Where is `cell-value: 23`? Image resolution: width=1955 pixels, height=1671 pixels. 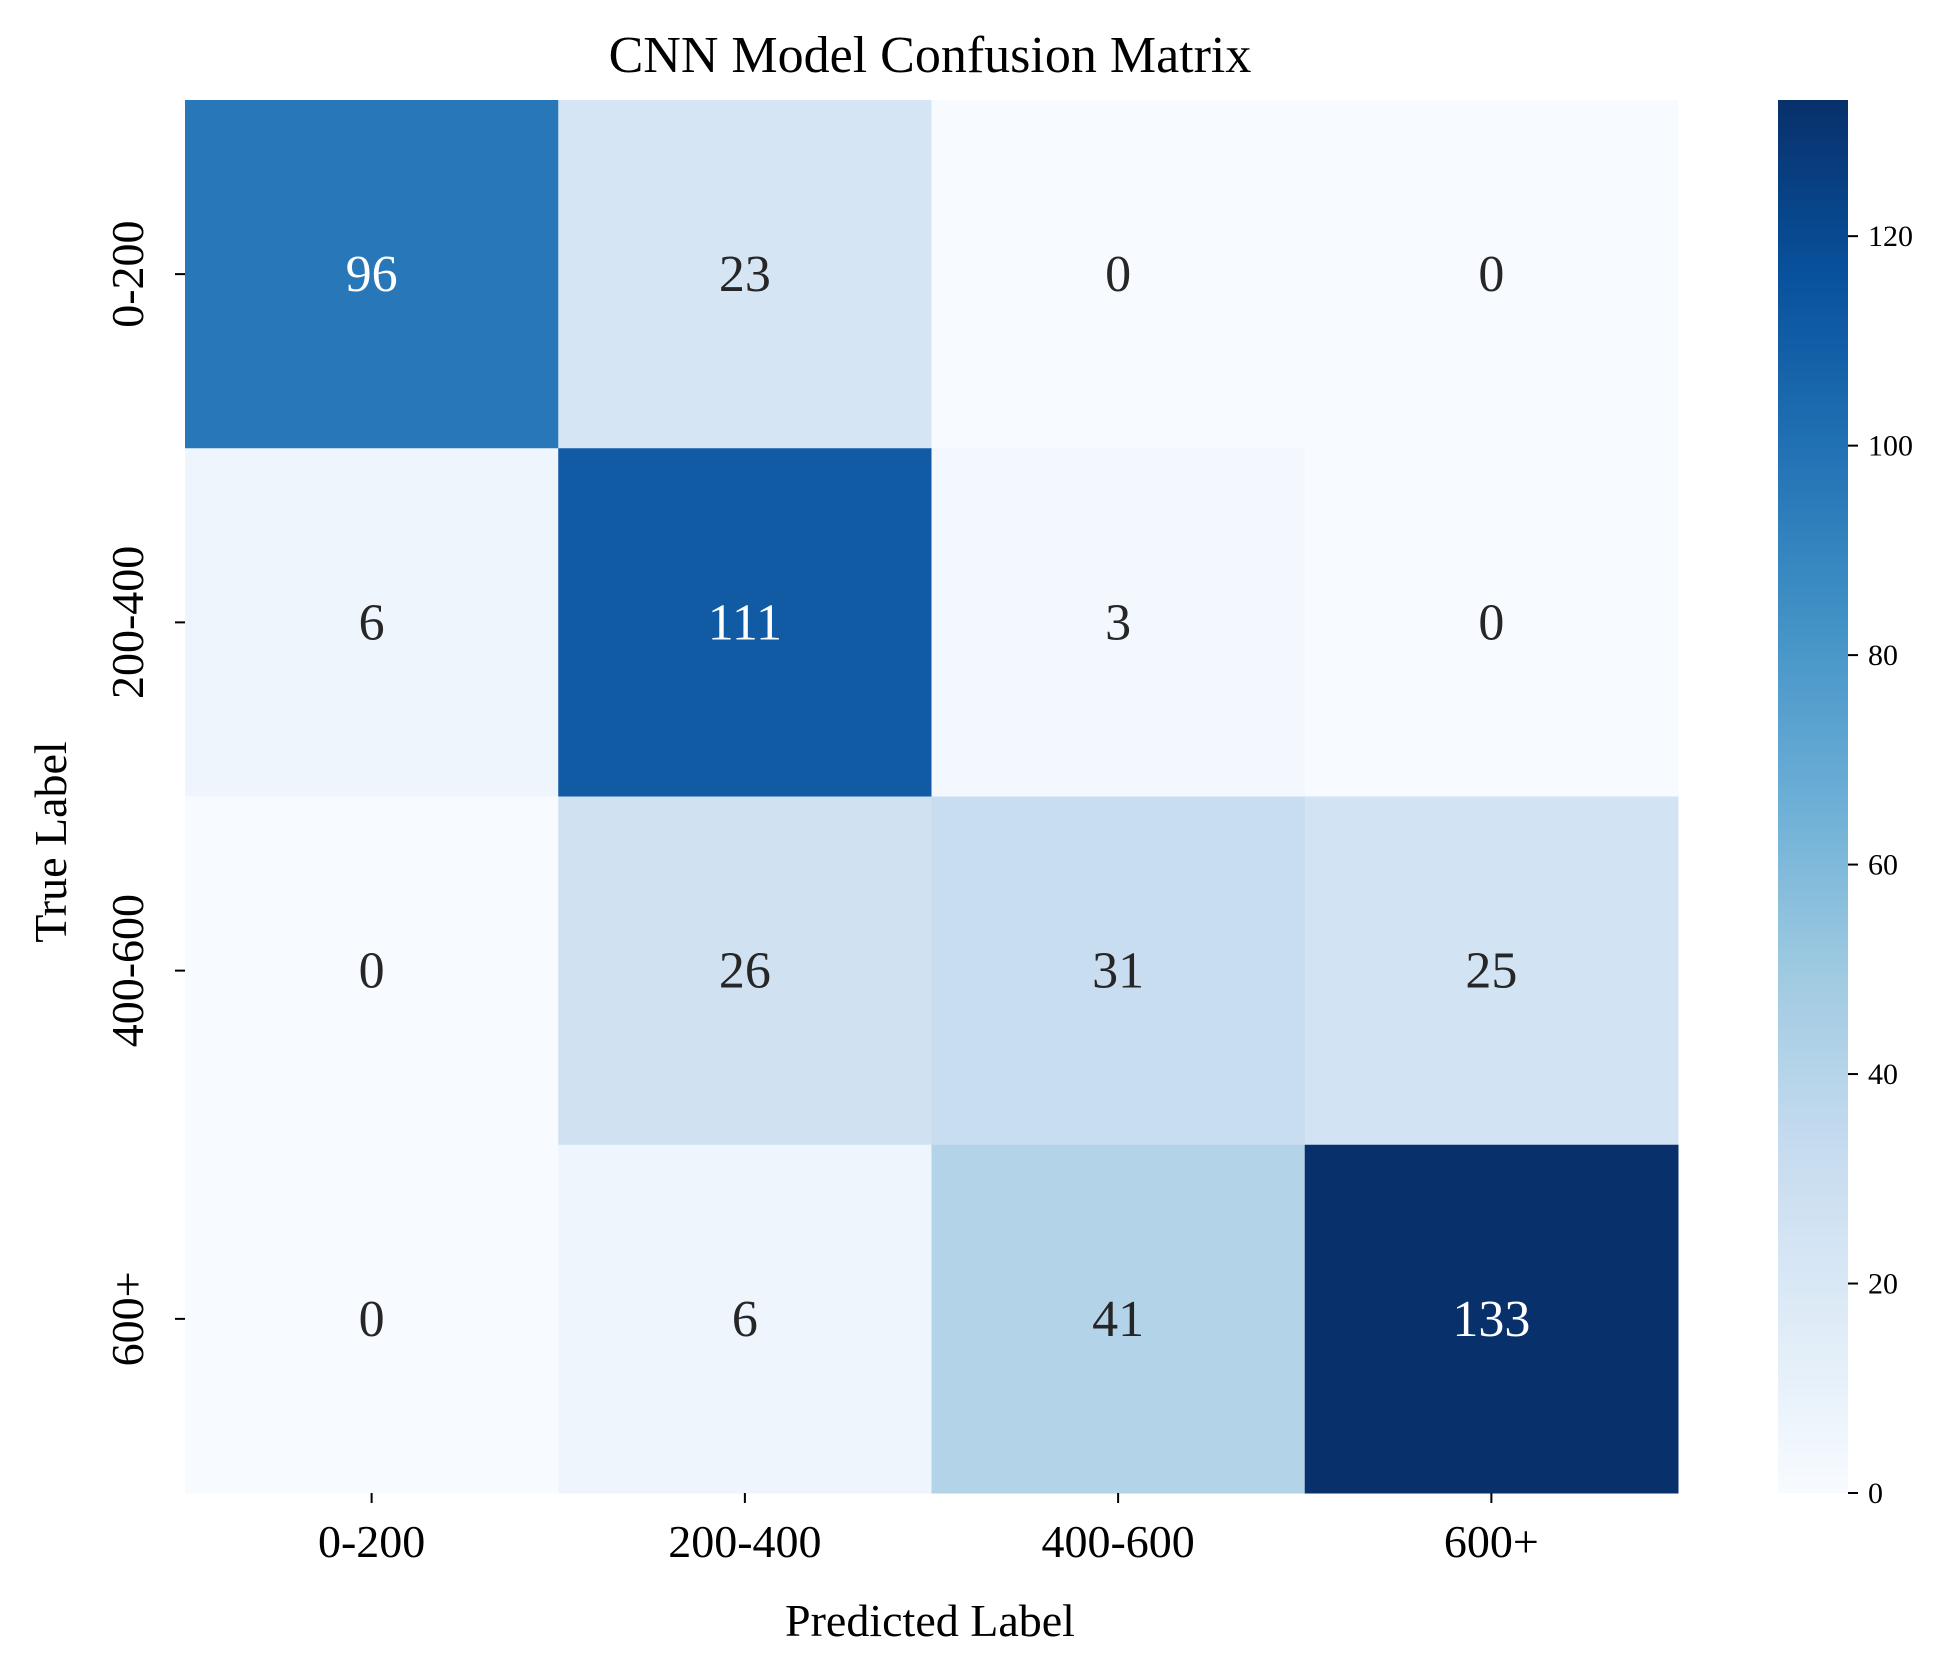 cell-value: 23 is located at coordinates (745, 274).